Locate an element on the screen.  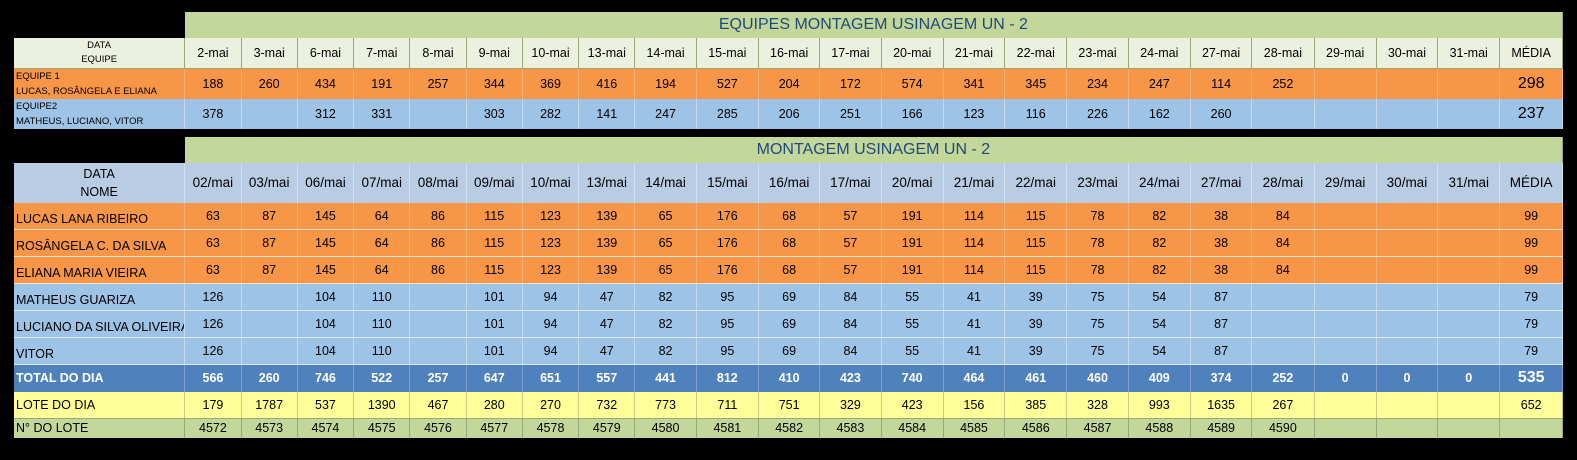
person-name: LUCAS LANA RIBEIRO is located at coordinates (100, 216).